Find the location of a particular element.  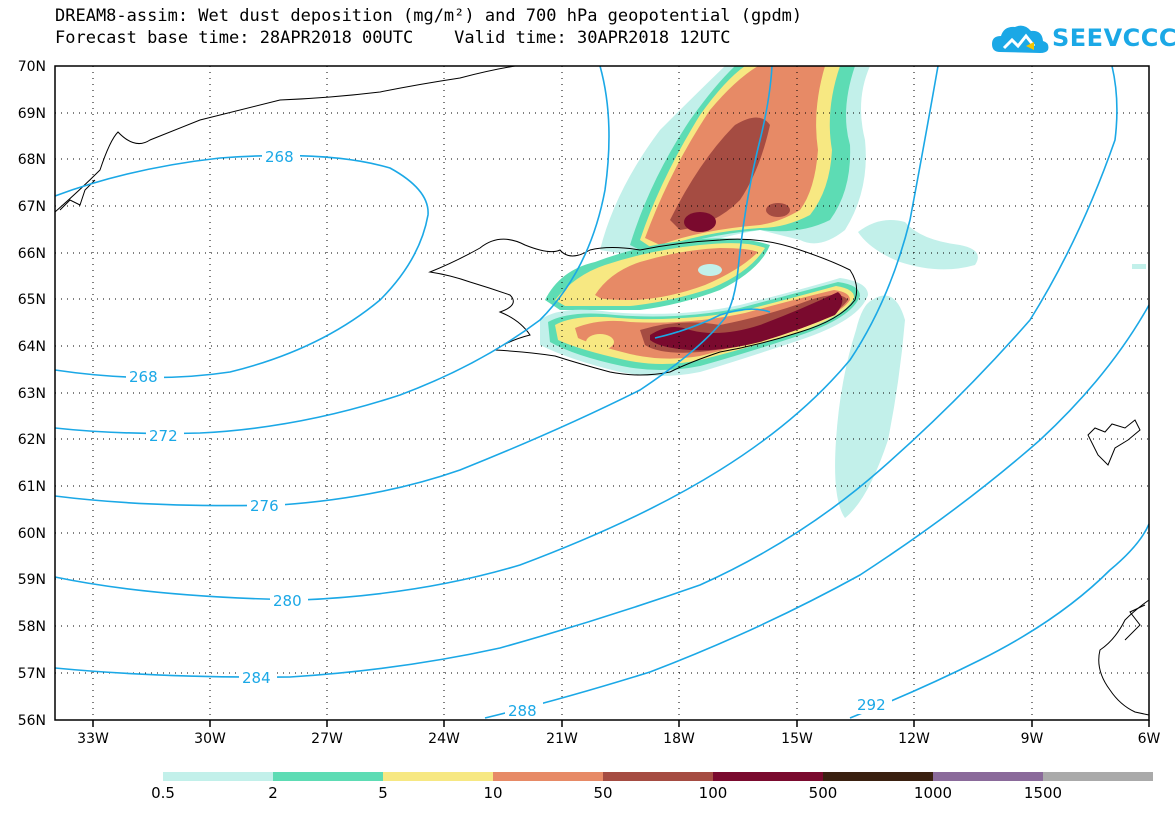

lat-label: 60N is located at coordinates (32, 534).